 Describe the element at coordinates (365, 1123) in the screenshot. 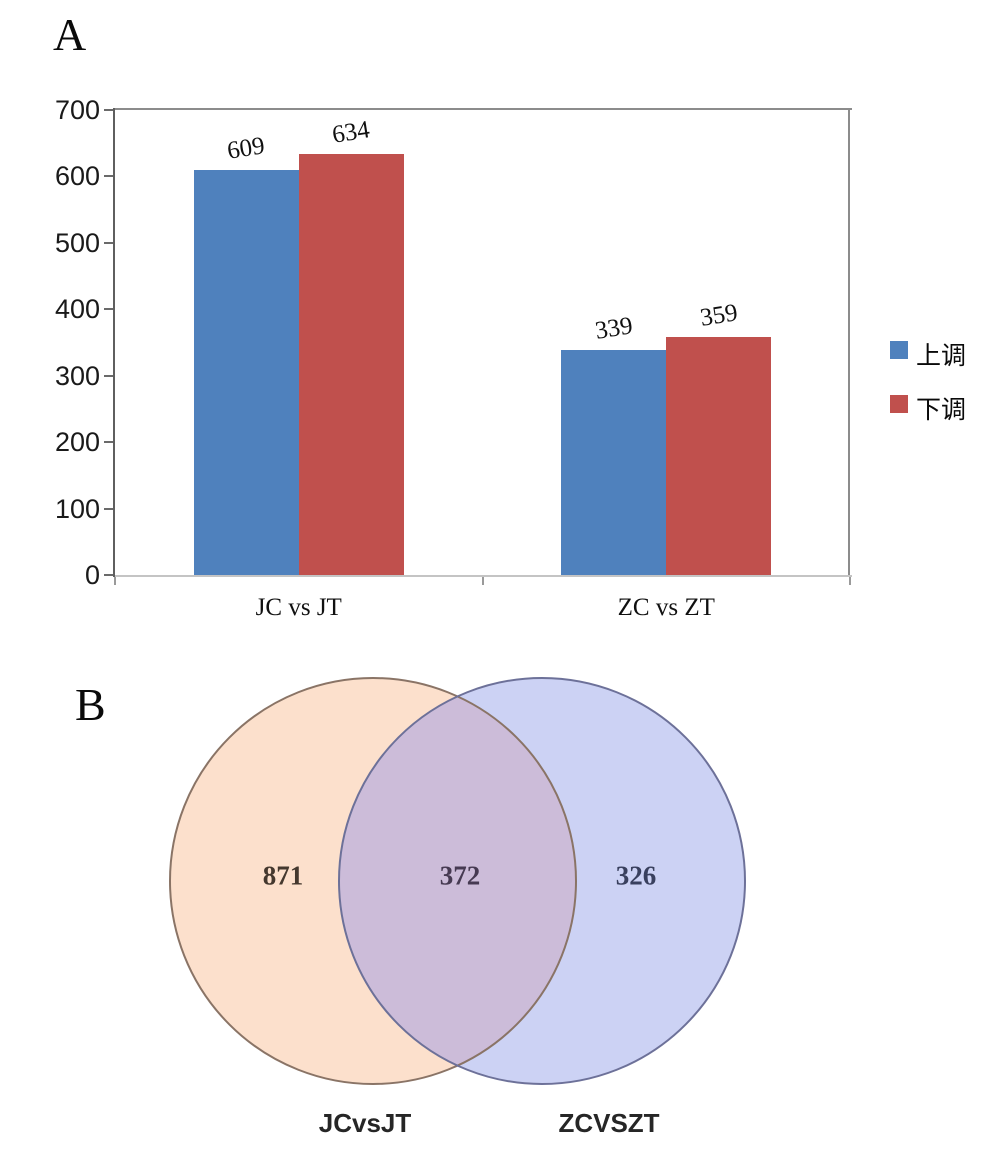

I see `venn-left-set-label: JCvsJT` at that location.